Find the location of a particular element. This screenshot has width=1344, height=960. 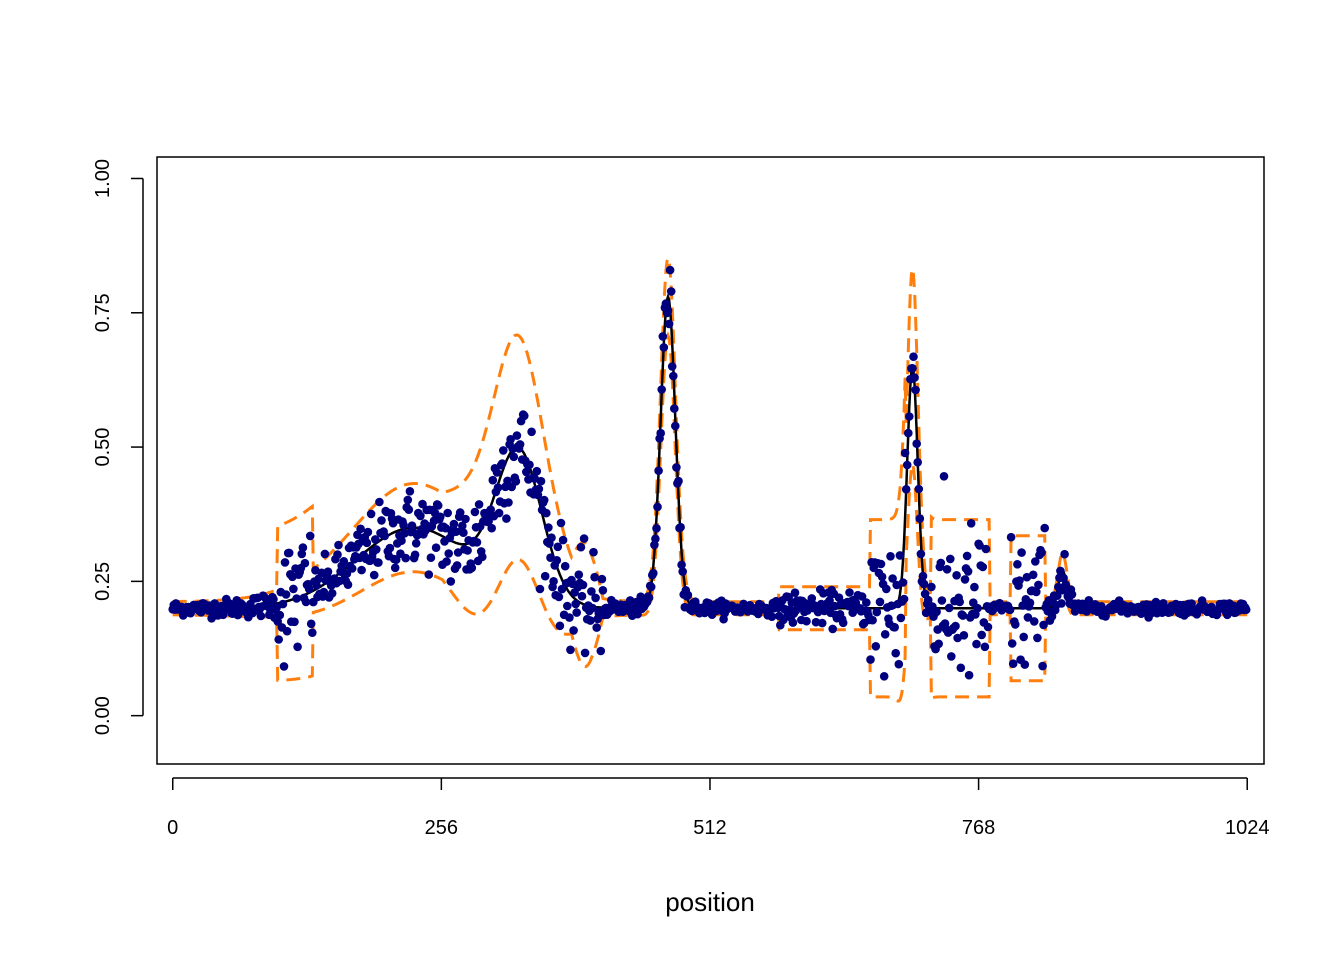

y-tick-label: 0.00 is located at coordinates (103, 715).